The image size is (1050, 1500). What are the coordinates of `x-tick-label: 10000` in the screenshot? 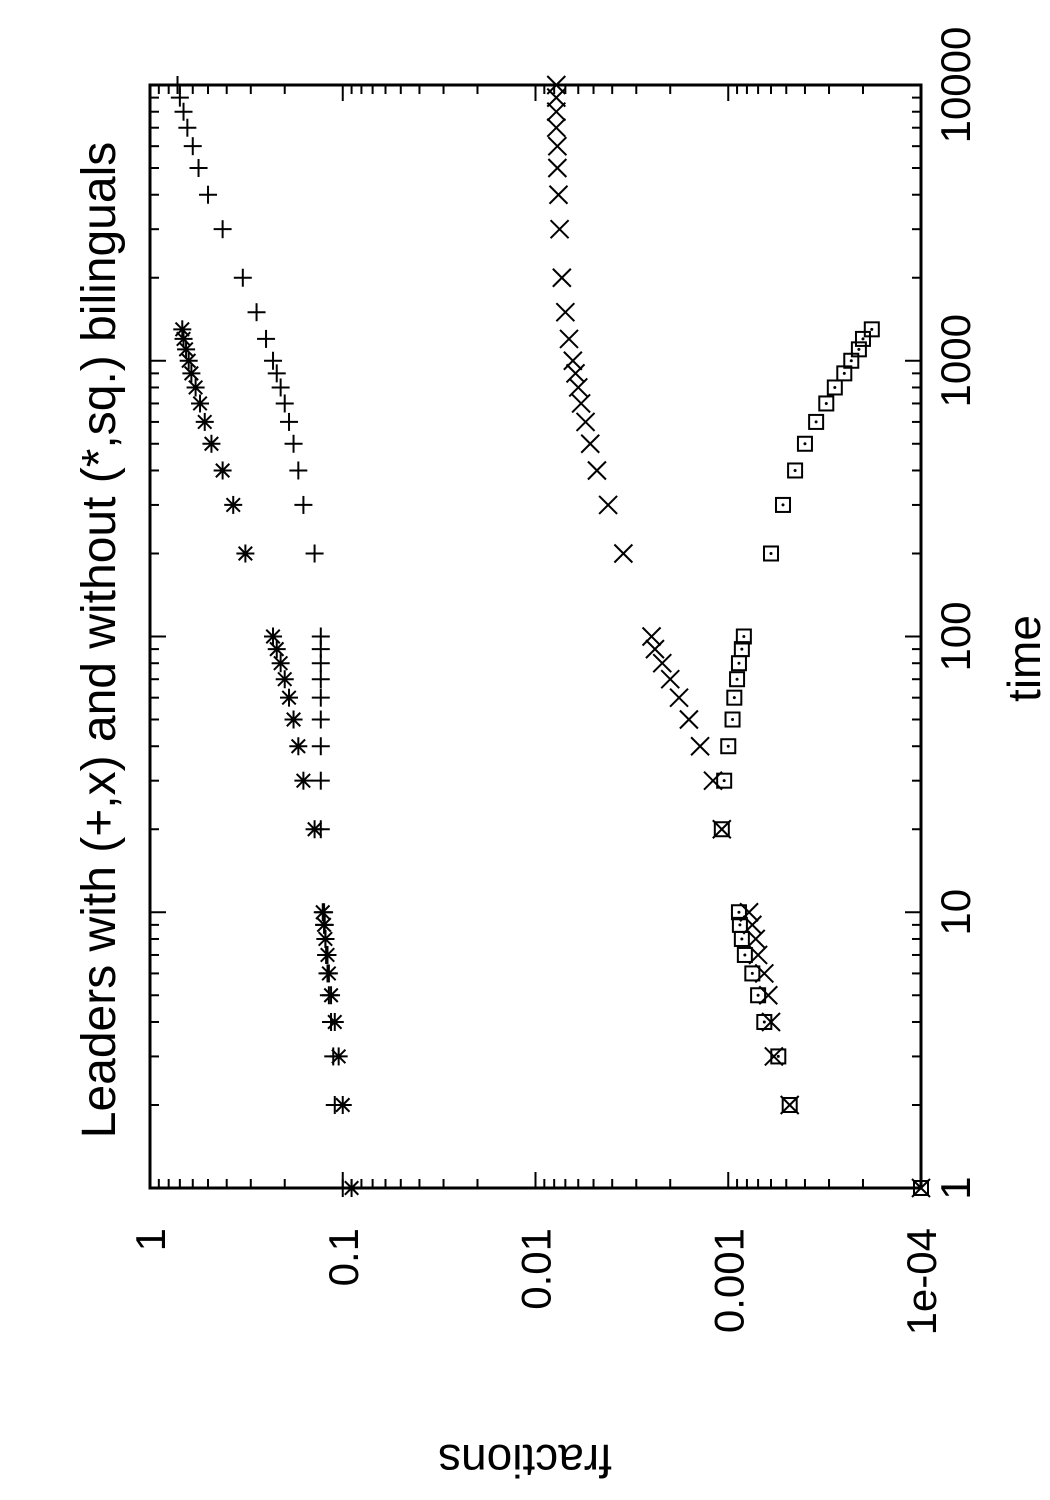 It's located at (955, 85).